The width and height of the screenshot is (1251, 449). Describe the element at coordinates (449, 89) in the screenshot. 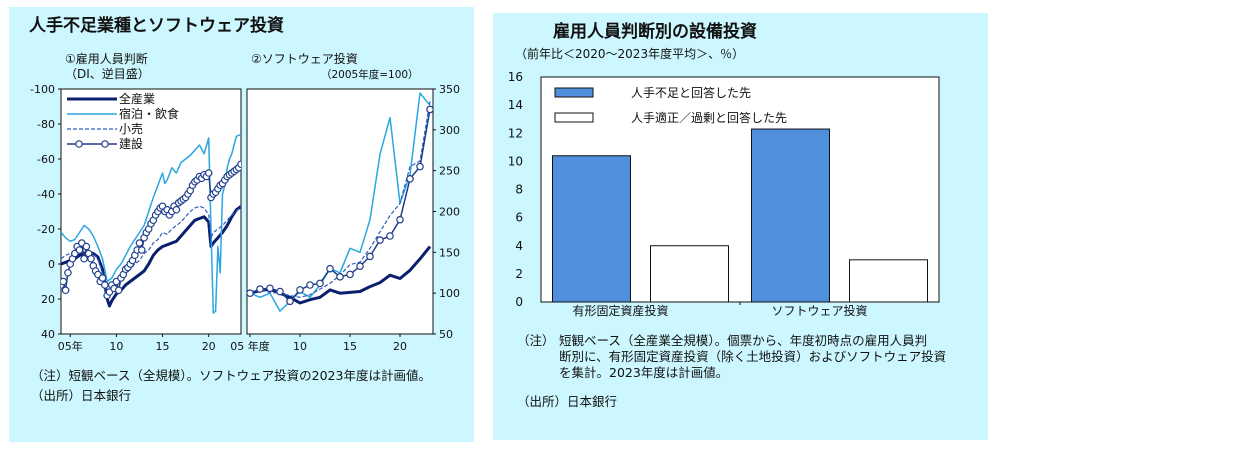

I see `panel2-y-tick-label: 350` at that location.